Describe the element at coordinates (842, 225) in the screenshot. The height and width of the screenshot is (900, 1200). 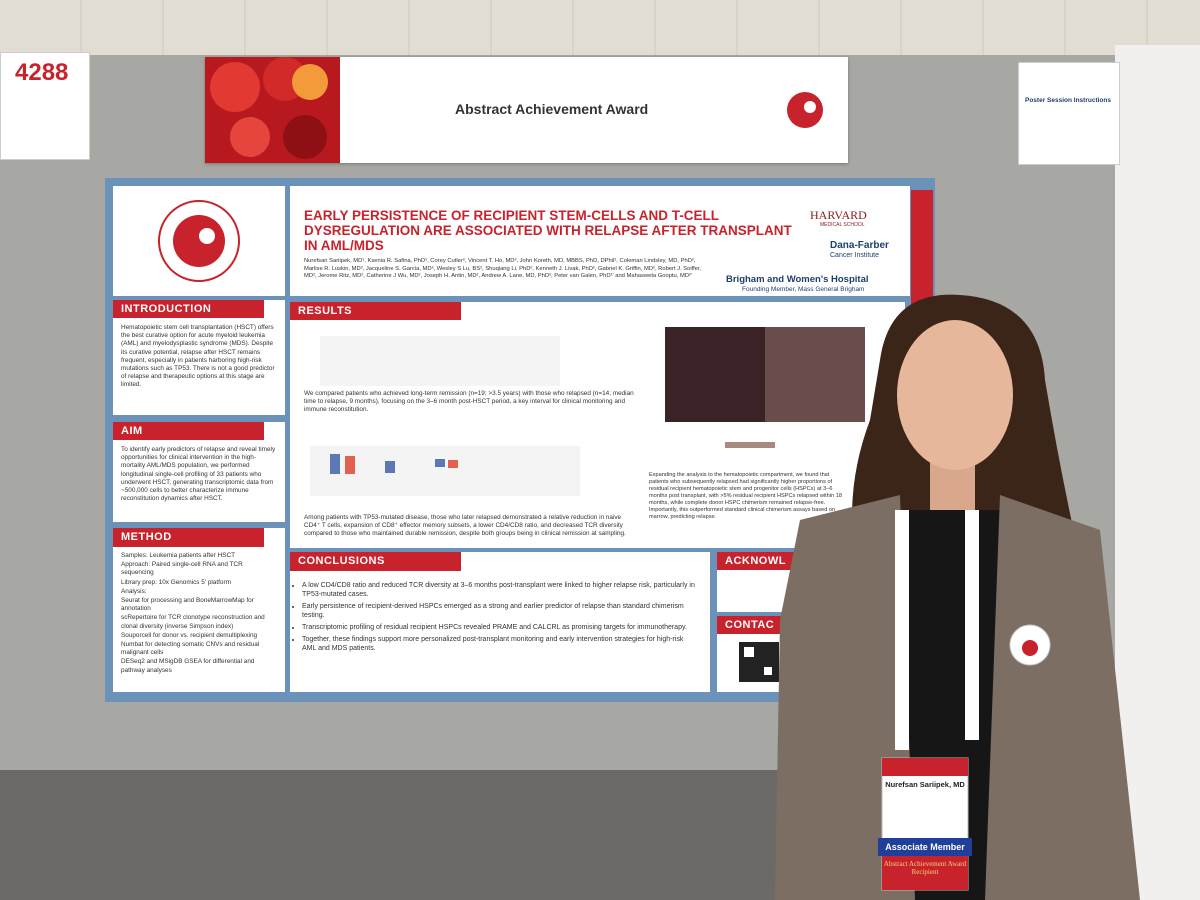
I see `logo-text: MEDICAL SCHOOL` at that location.